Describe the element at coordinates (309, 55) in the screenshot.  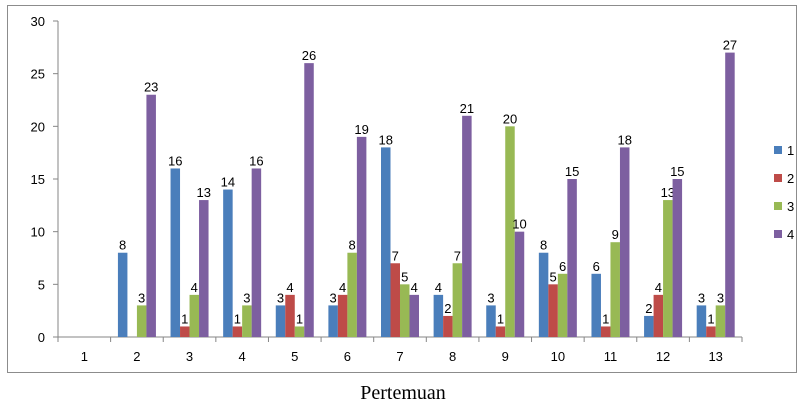
I see `bar-value-label: 26` at that location.